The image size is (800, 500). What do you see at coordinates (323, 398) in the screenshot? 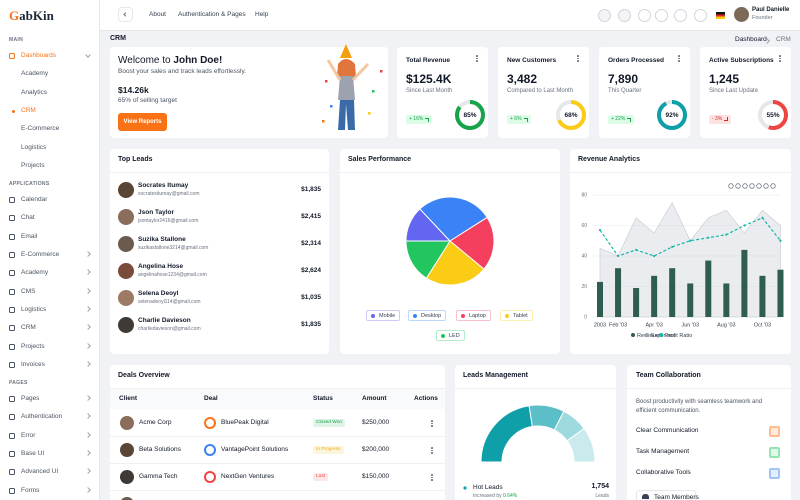
I see `column-header: Status` at bounding box center [323, 398].